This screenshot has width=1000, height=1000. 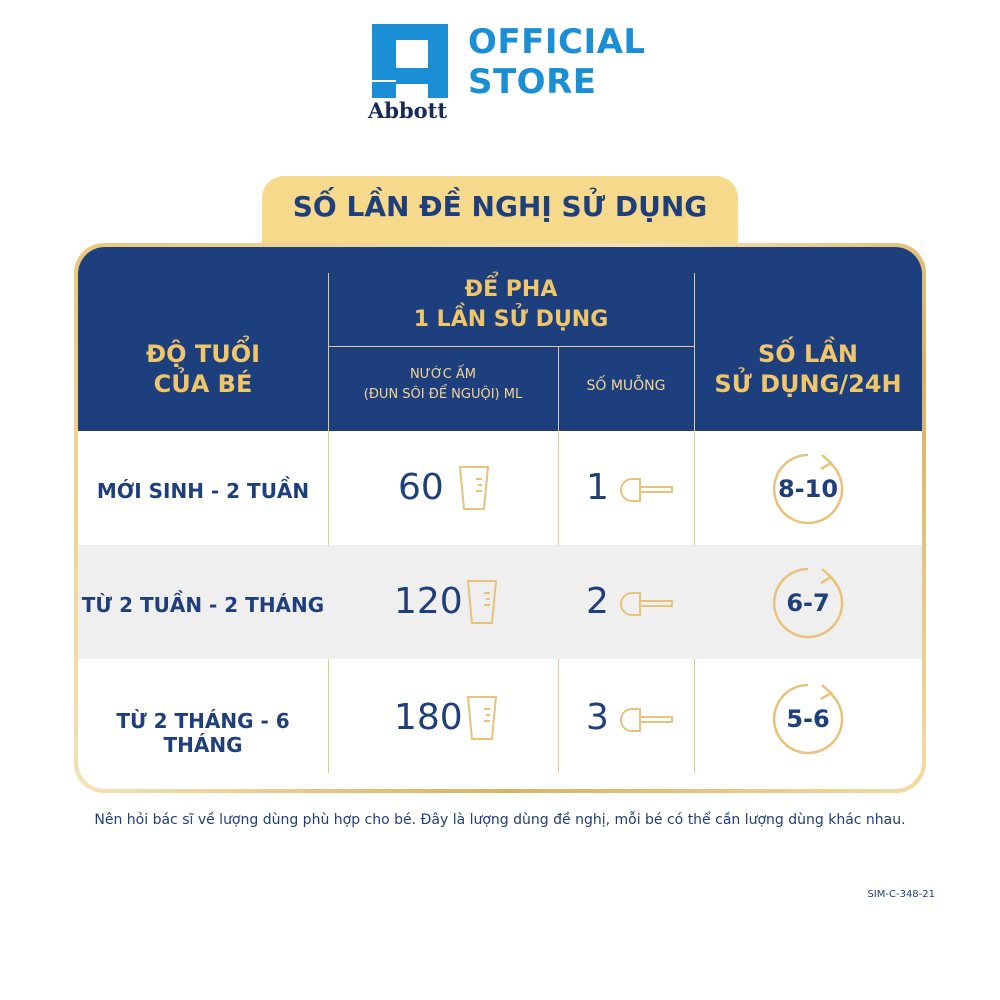 I want to click on table-row: TỪ 2 TUẦN - 2 THÁNG 120 2 6-7, so click(x=500, y=602).